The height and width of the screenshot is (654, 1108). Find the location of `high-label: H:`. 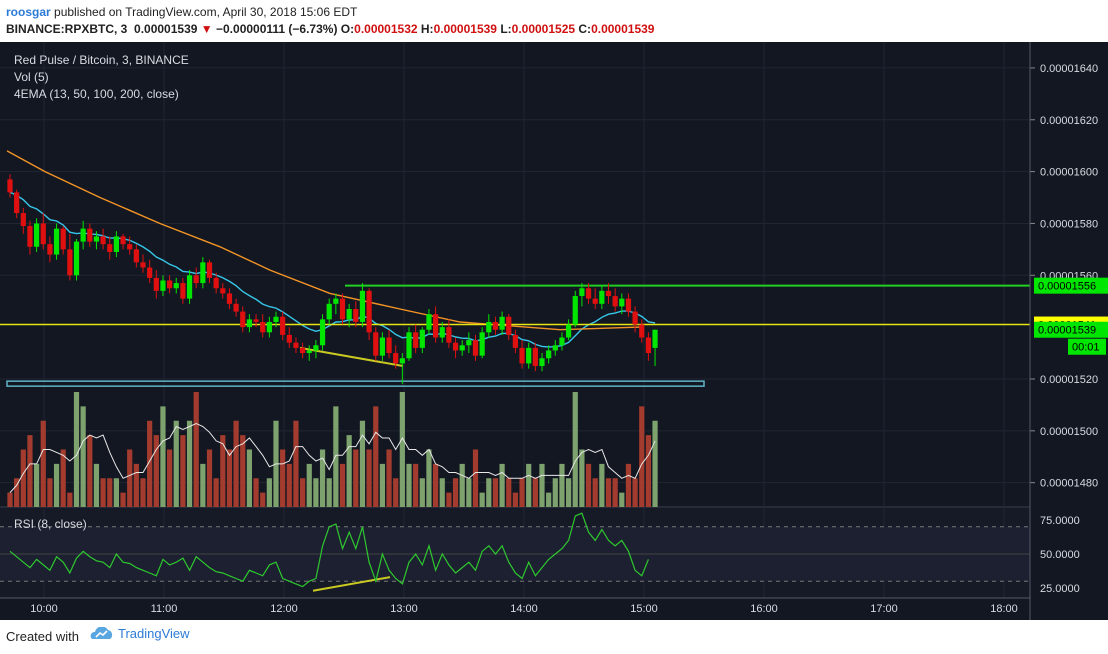

high-label: H: is located at coordinates (427, 29).